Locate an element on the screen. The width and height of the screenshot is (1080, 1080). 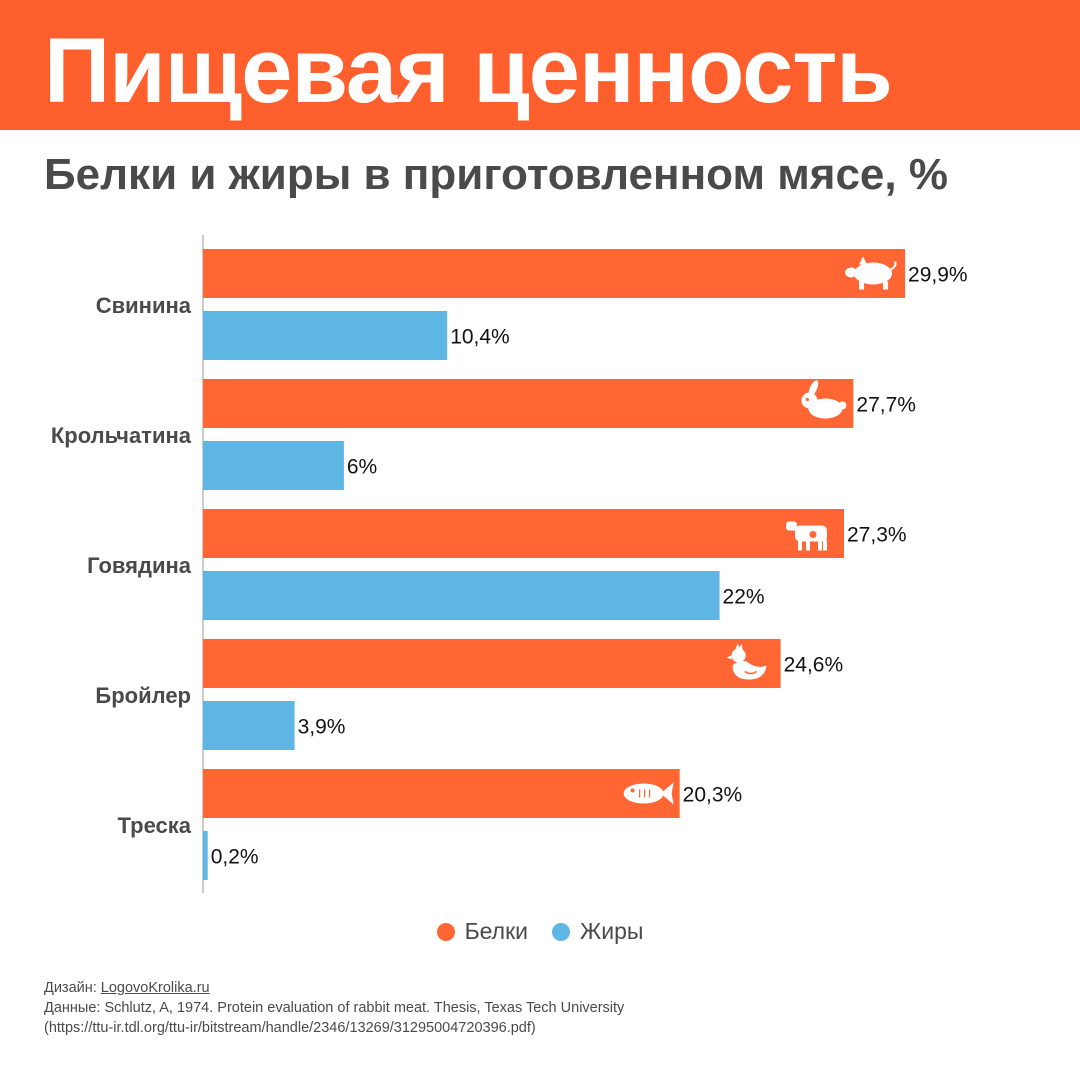
category-label: Треска is located at coordinates (155, 825).